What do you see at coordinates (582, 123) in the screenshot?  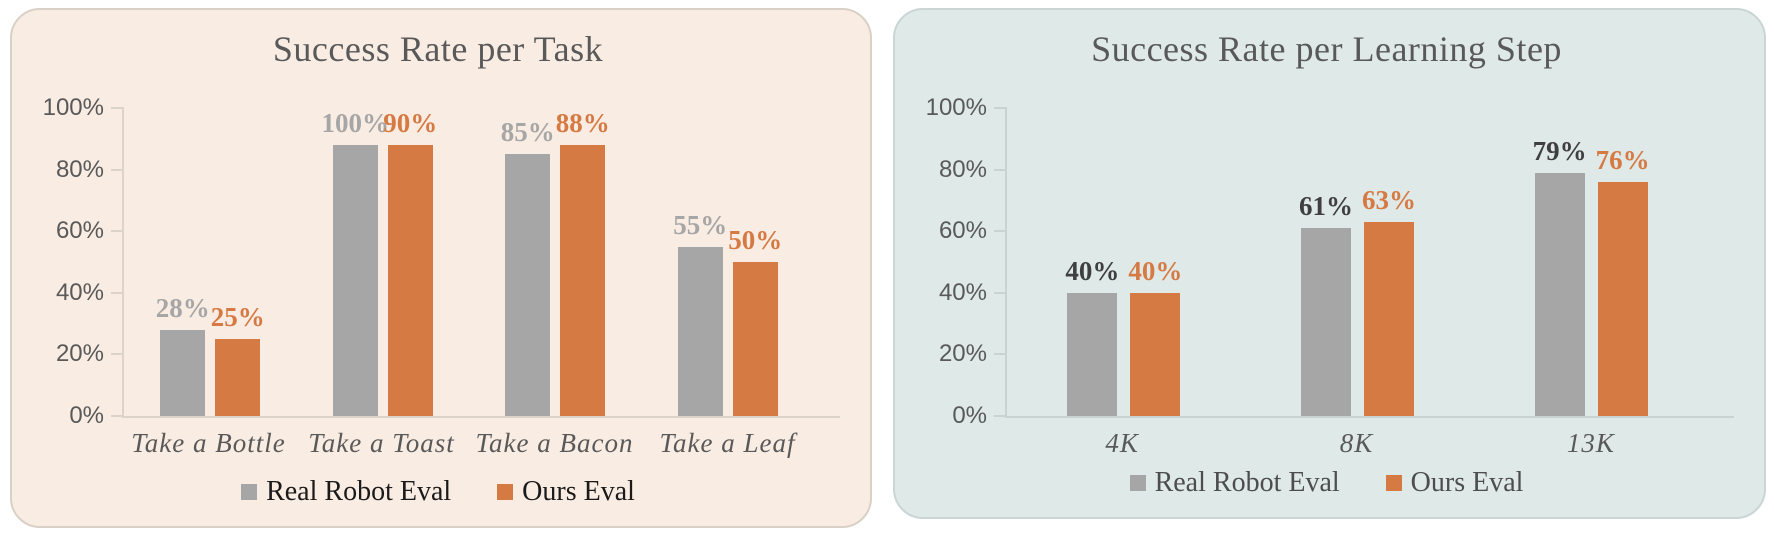 I see `bar-value-label: 88%` at bounding box center [582, 123].